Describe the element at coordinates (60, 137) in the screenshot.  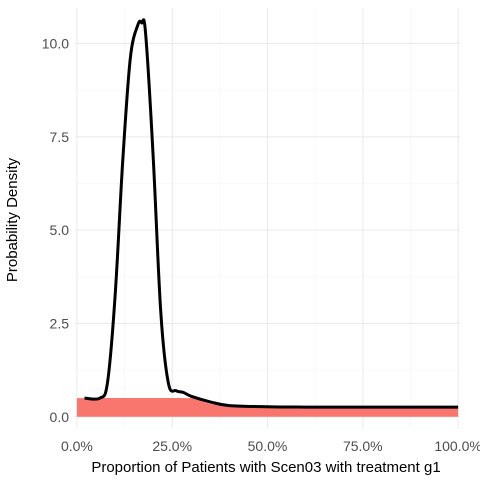
I see `y-tick-label: 7.5` at that location.